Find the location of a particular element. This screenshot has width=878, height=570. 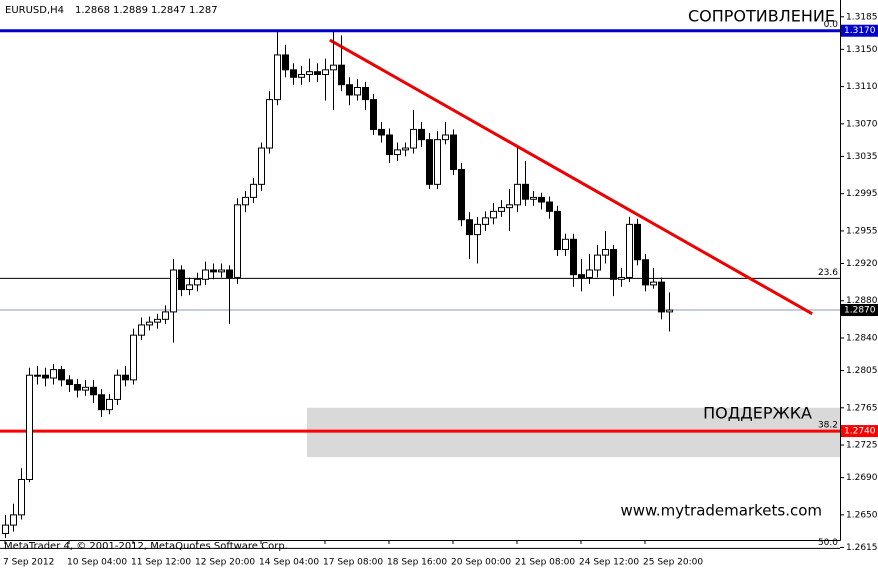

y-tick-label: 1.3110 is located at coordinates (862, 87).